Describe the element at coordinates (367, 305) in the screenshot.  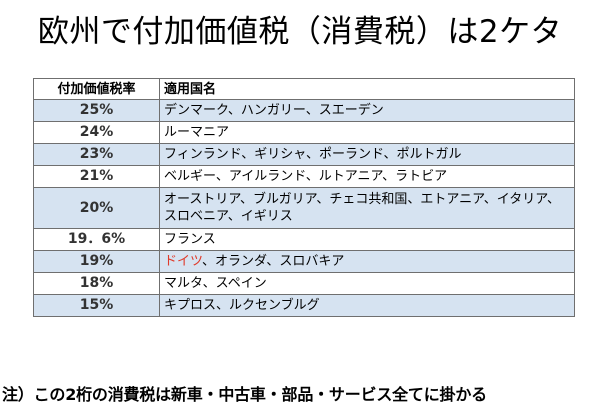
I see `countries-cell: キプロス、ルクセンブルグ` at that location.